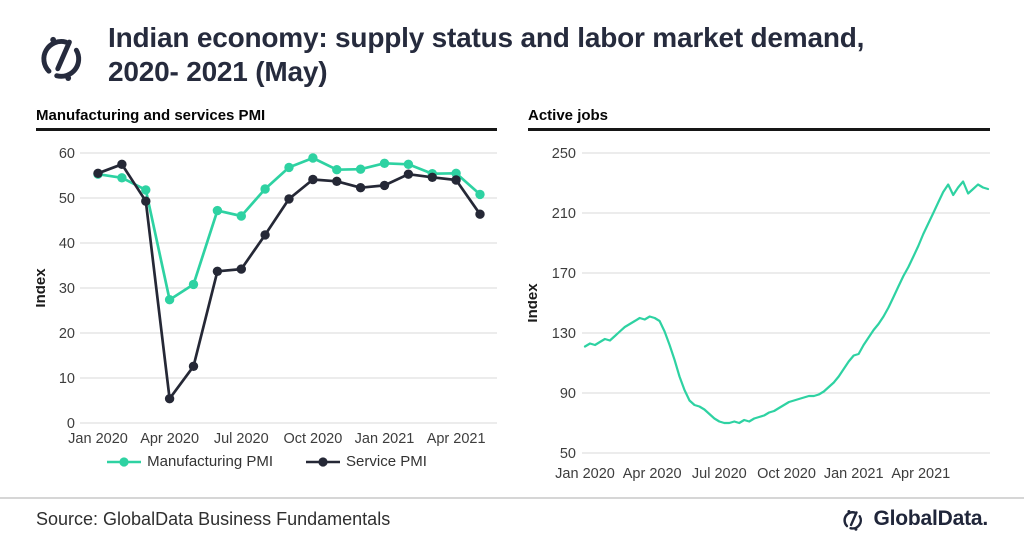 Image resolution: width=1024 pixels, height=549 pixels. What do you see at coordinates (323, 461) in the screenshot?
I see `service-pmi-marker-icon` at bounding box center [323, 461].